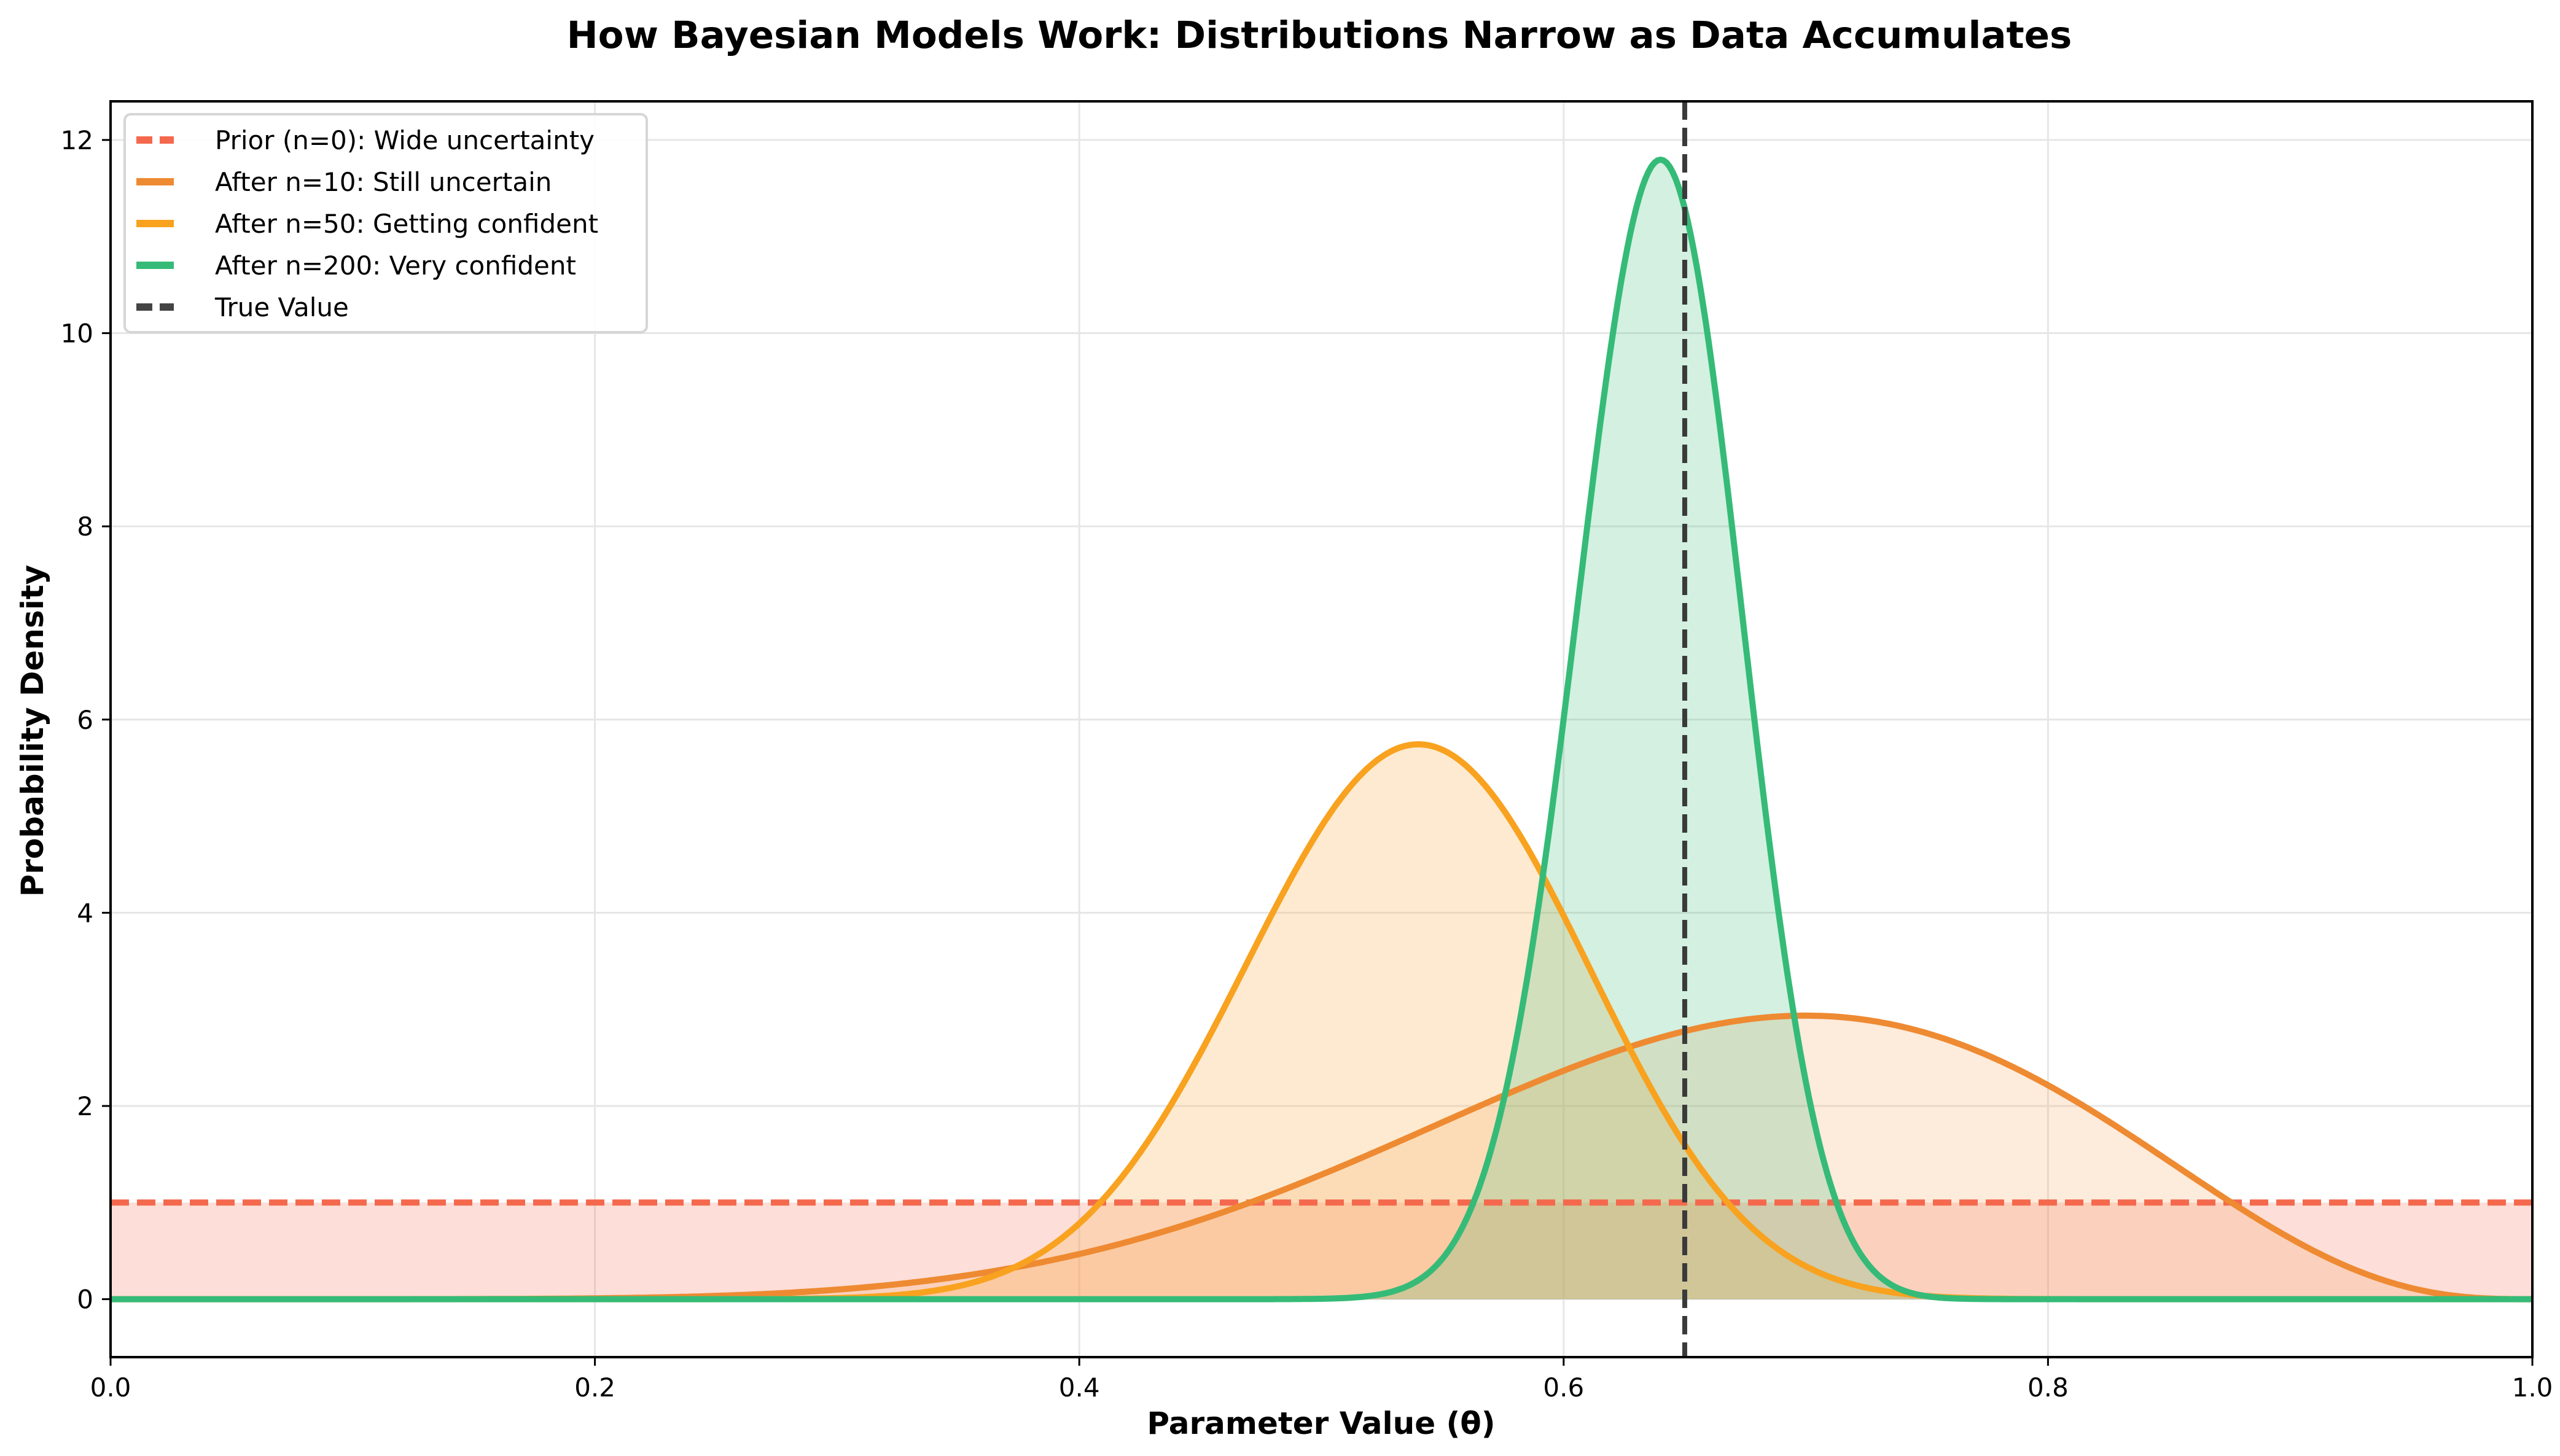 Image resolution: width=2560 pixels, height=1456 pixels. I want to click on x-tick-label: 0.4, so click(1079, 1387).